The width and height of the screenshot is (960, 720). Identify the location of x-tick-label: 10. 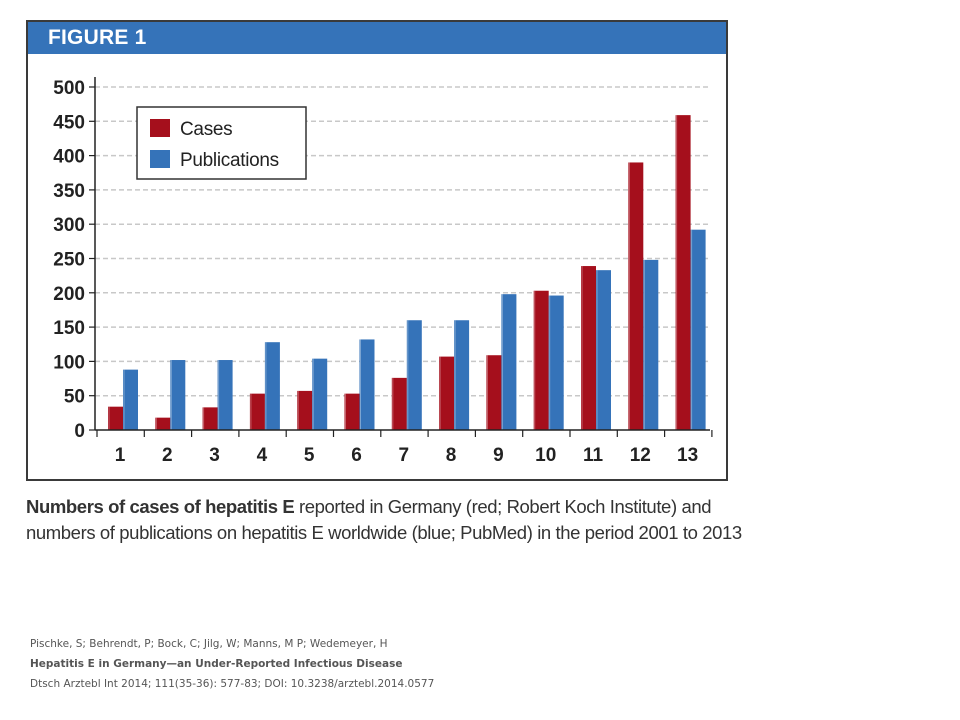
(545, 455).